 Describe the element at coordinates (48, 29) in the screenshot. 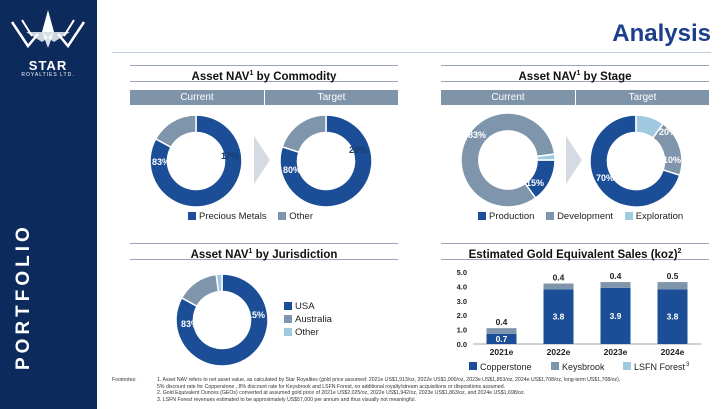

I see `crown-star-icon` at that location.